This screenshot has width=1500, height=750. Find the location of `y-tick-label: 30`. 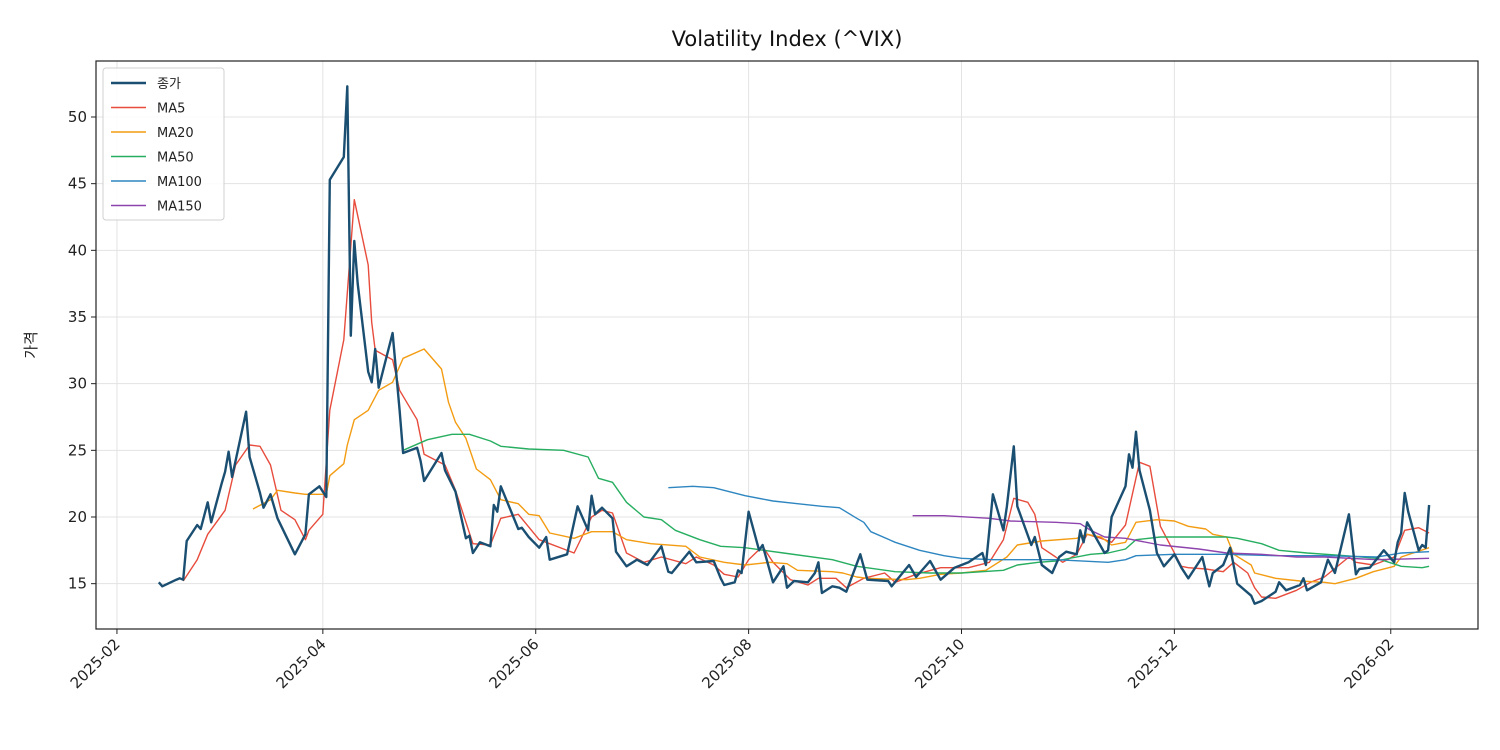

y-tick-label: 30 is located at coordinates (77, 384).